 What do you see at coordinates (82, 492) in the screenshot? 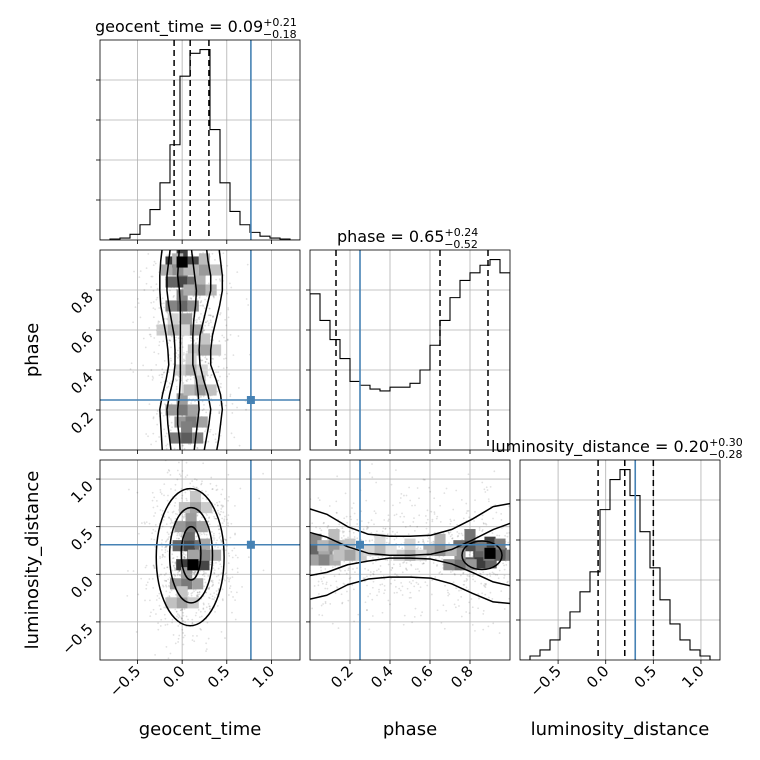
I see `y-tick-label: 1.0` at bounding box center [82, 492].